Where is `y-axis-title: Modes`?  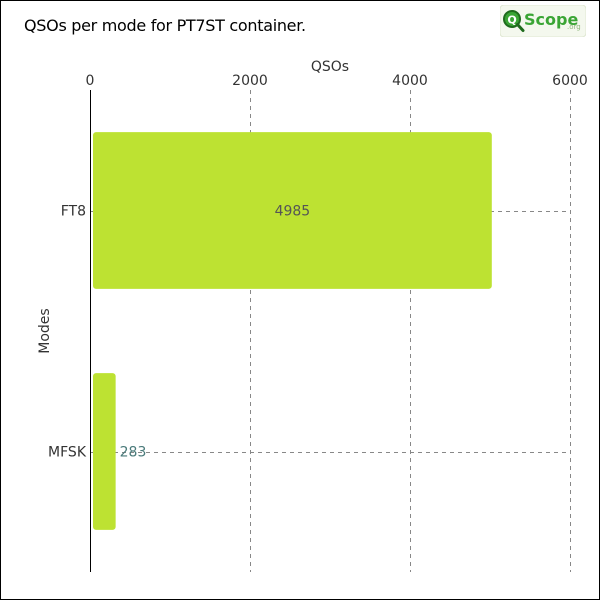 y-axis-title: Modes is located at coordinates (45, 330).